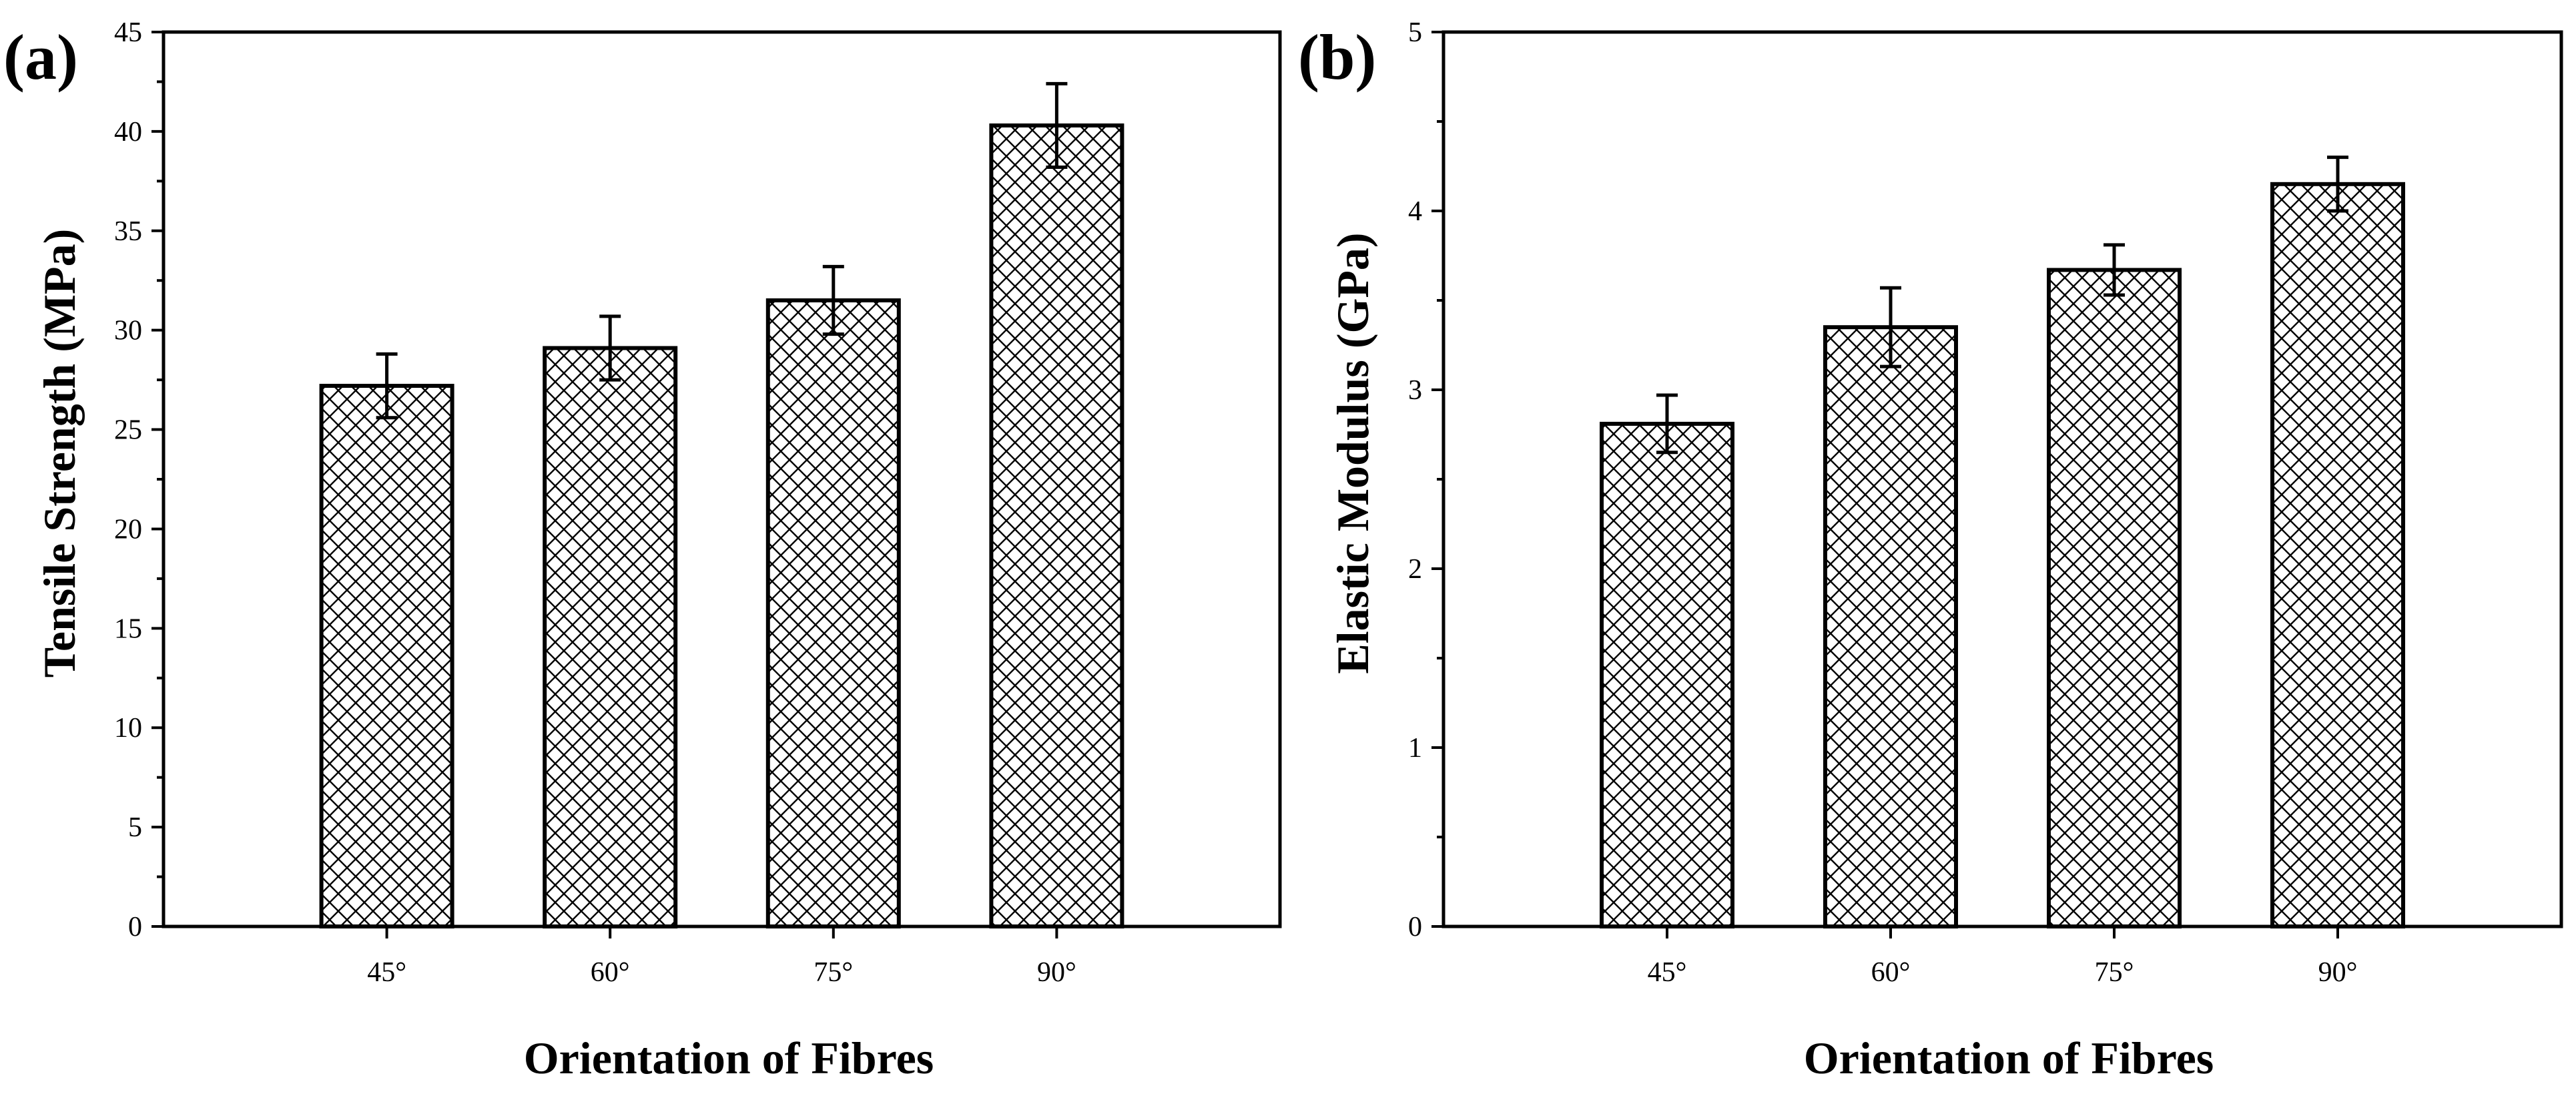 Image resolution: width=2576 pixels, height=1094 pixels. What do you see at coordinates (1415, 748) in the screenshot?
I see `y-tick-label-b: 1` at bounding box center [1415, 748].